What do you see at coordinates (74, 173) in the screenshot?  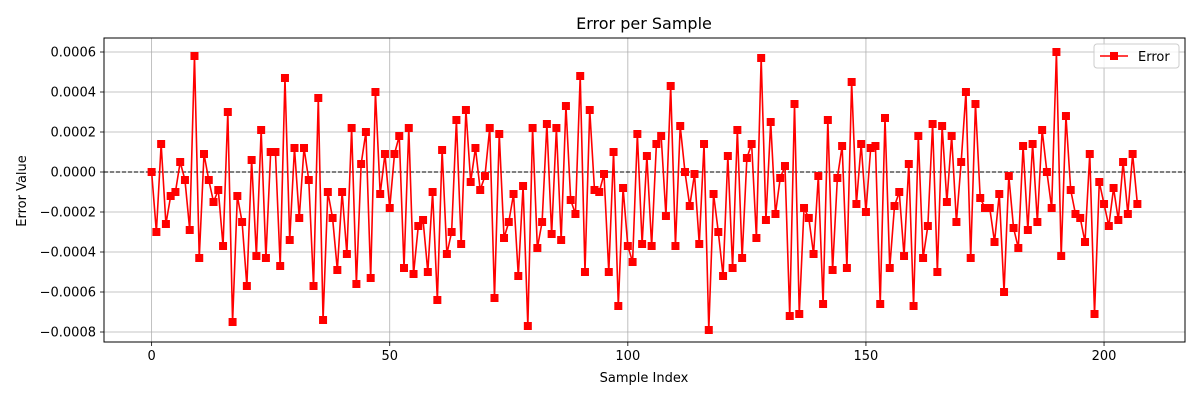 I see `y-tick-label: 0.0000` at bounding box center [74, 173].